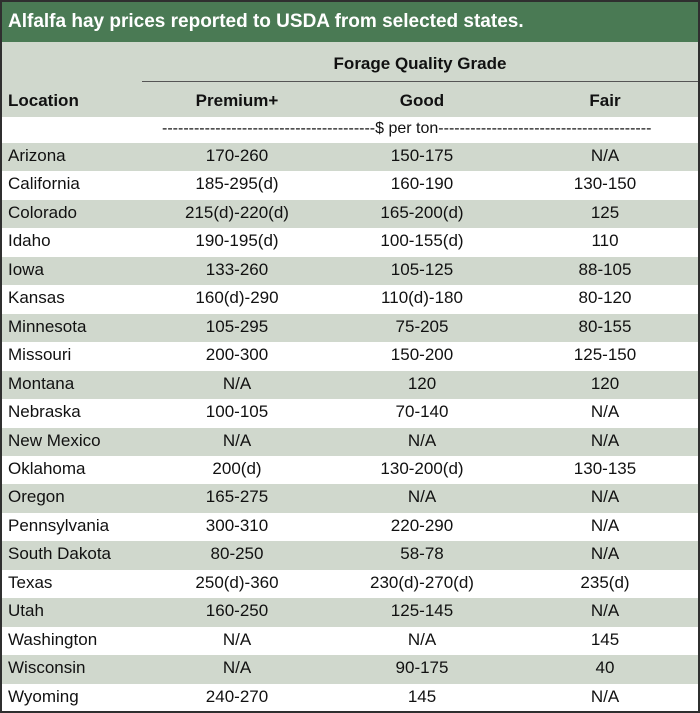  Describe the element at coordinates (43, 696) in the screenshot. I see `cell-location: Wyoming` at that location.